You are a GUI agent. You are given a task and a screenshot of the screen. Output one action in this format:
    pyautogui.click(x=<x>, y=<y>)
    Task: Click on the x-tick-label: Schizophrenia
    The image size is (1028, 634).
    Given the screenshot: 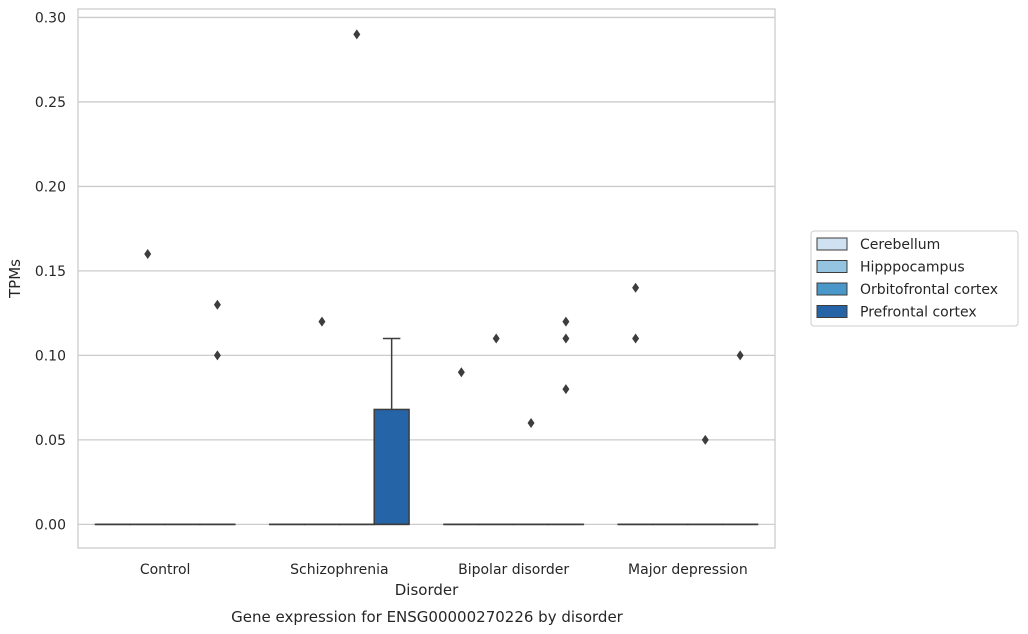 What is the action you would take?
    pyautogui.click(x=339, y=570)
    